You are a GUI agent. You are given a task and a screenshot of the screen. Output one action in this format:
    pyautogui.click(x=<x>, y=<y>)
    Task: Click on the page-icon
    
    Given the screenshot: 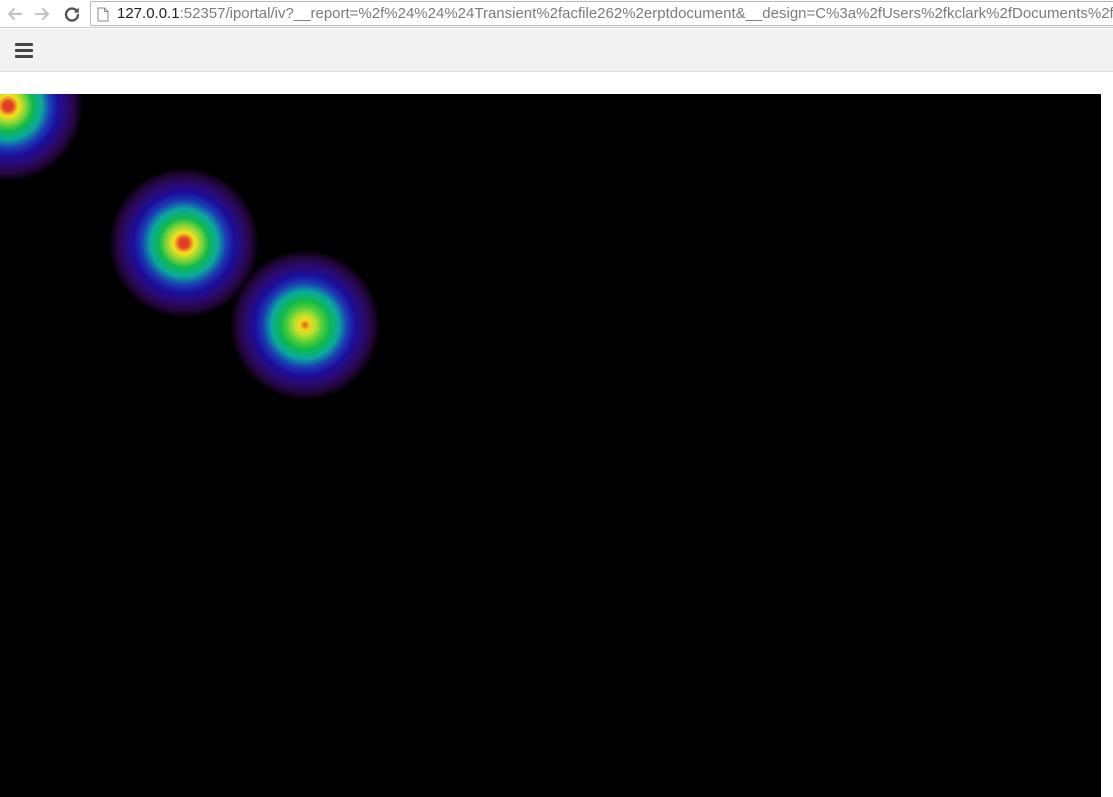 What is the action you would take?
    pyautogui.click(x=103, y=14)
    